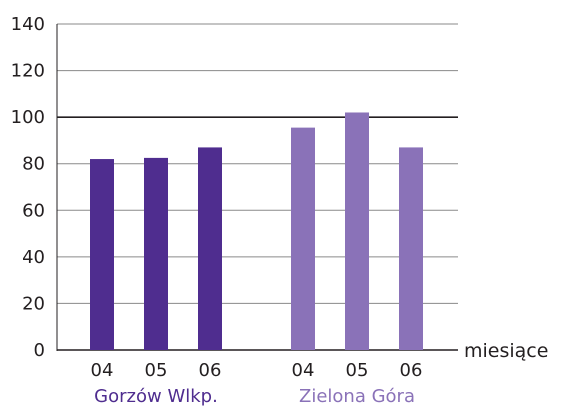  What do you see at coordinates (33, 210) in the screenshot?
I see `y-tick-label: 60` at bounding box center [33, 210].